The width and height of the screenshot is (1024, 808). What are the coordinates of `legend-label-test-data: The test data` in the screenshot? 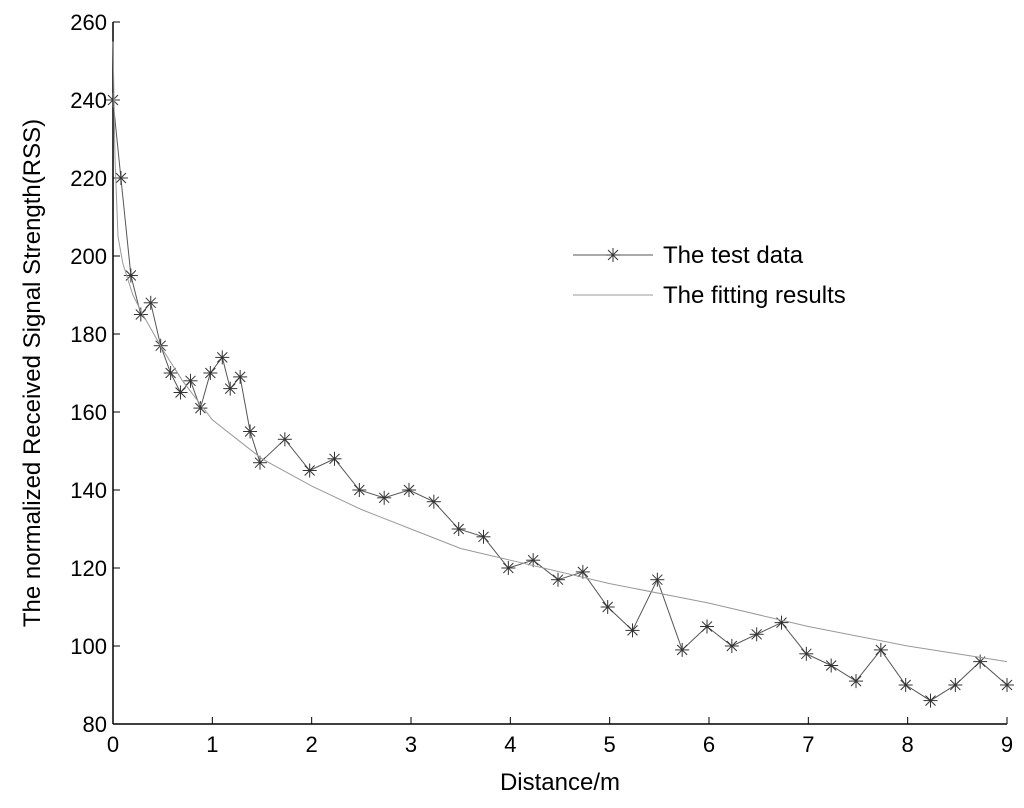 It's located at (733, 255).